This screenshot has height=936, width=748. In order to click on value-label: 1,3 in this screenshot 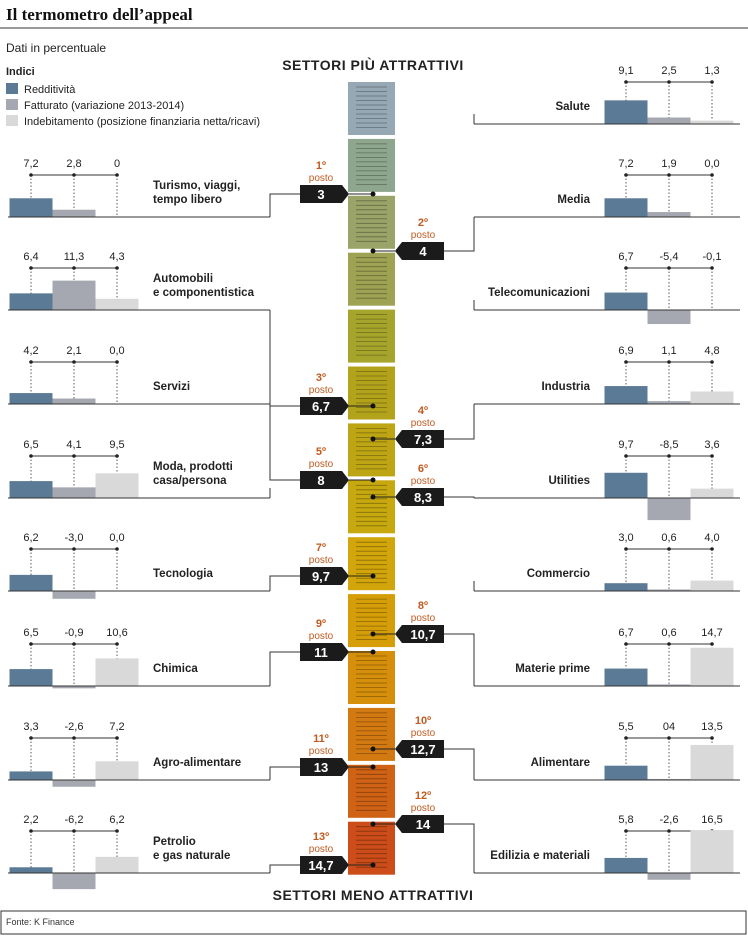, I will do `click(711, 71)`.